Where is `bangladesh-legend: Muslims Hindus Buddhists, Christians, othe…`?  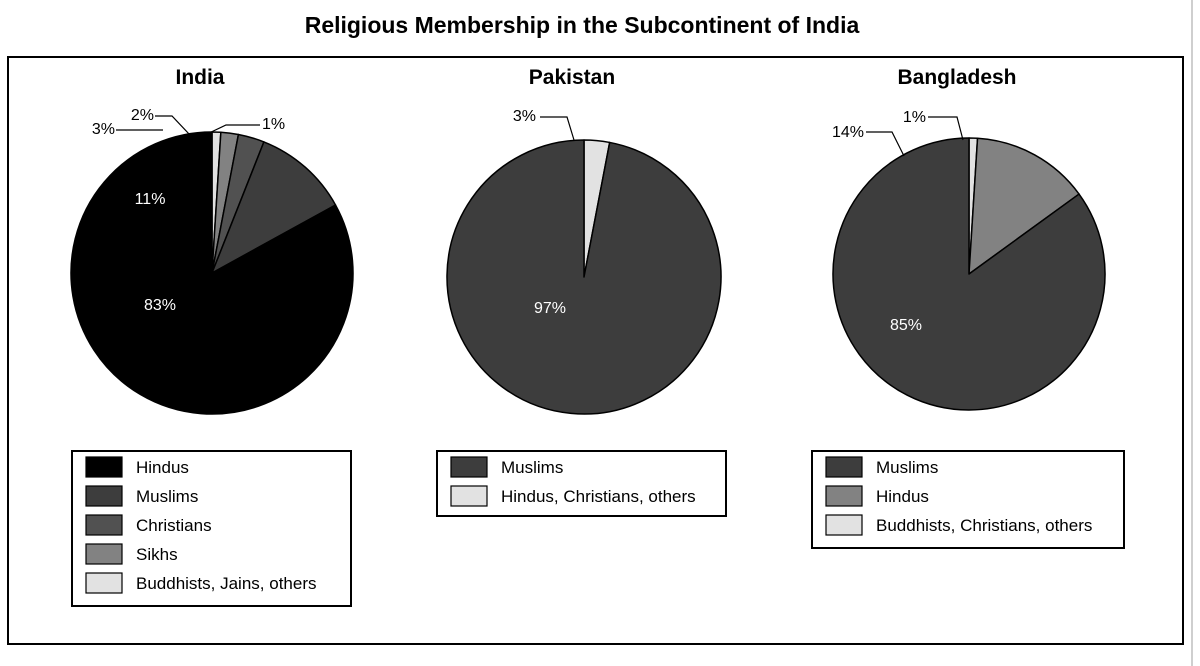
bangladesh-legend: Muslims Hindus Buddhists, Christians, othe… is located at coordinates (968, 499).